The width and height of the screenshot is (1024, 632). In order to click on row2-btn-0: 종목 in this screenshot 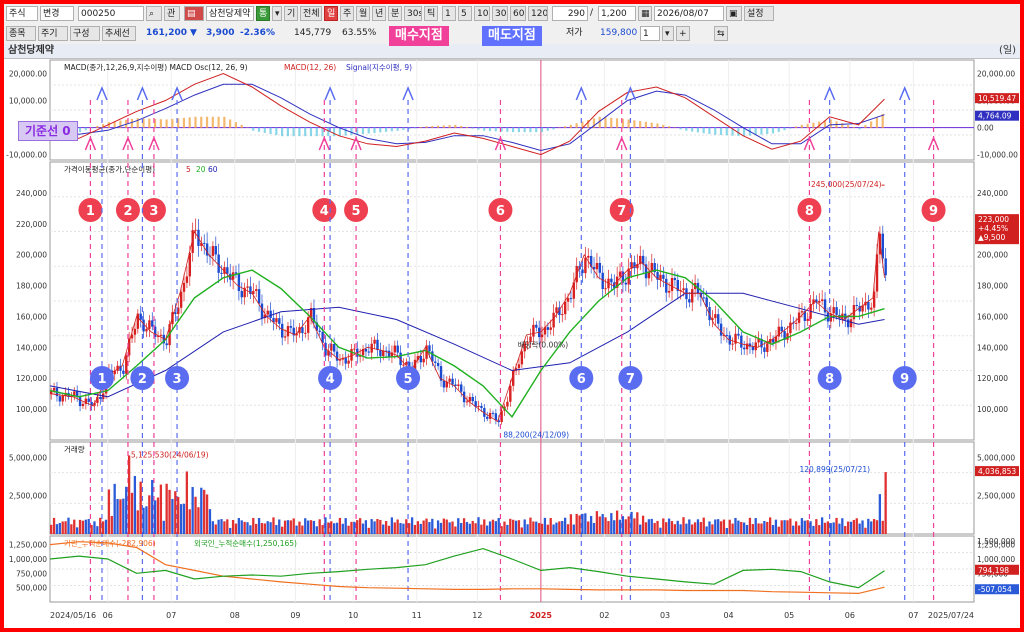, I will do `click(21, 33)`.